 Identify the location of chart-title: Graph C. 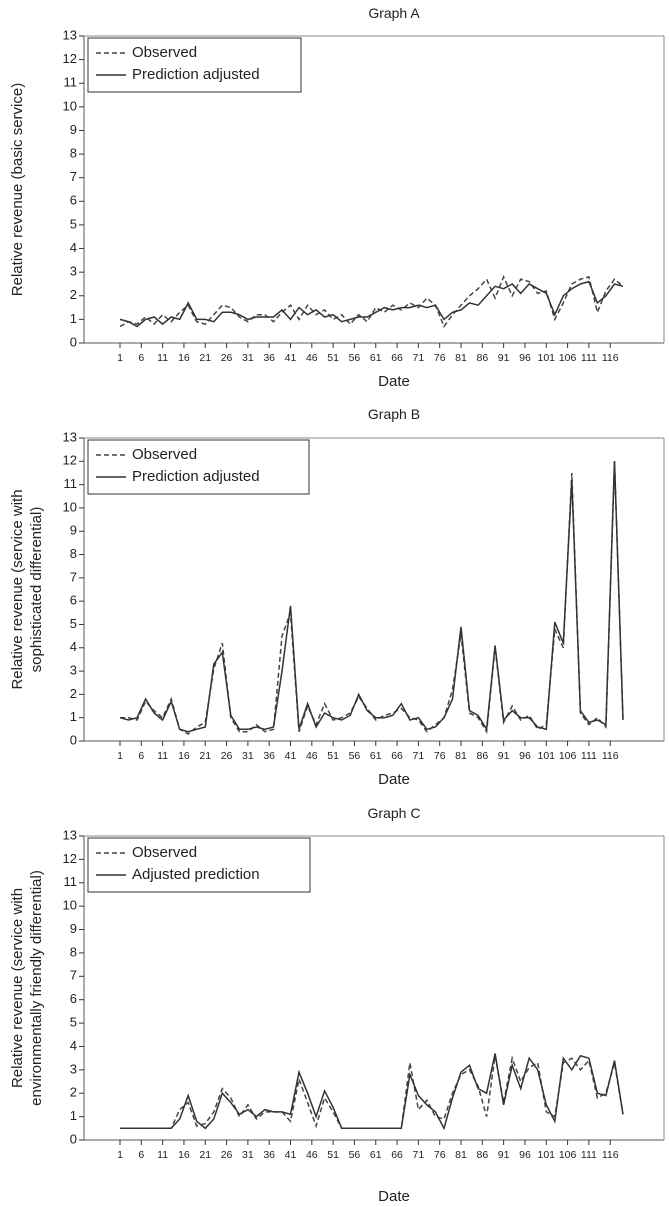
(394, 813).